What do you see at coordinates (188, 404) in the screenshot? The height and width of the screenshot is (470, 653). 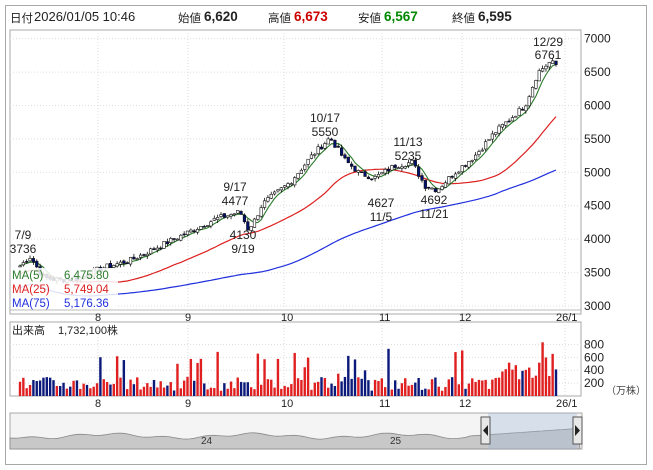 I see `volume-x-tick-label: 9` at bounding box center [188, 404].